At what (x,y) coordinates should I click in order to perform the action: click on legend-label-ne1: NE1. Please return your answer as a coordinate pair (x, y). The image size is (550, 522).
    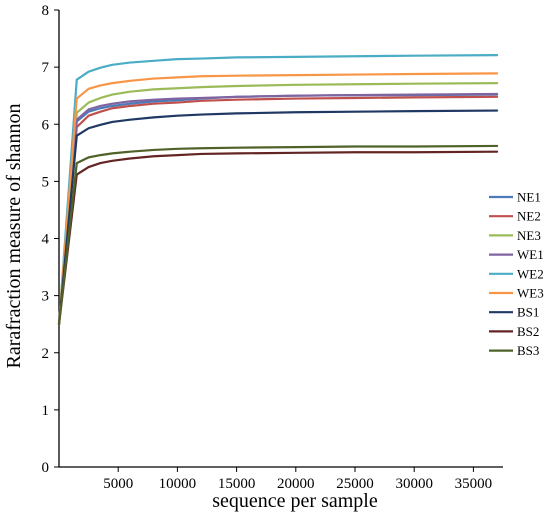
    Looking at the image, I should click on (529, 197).